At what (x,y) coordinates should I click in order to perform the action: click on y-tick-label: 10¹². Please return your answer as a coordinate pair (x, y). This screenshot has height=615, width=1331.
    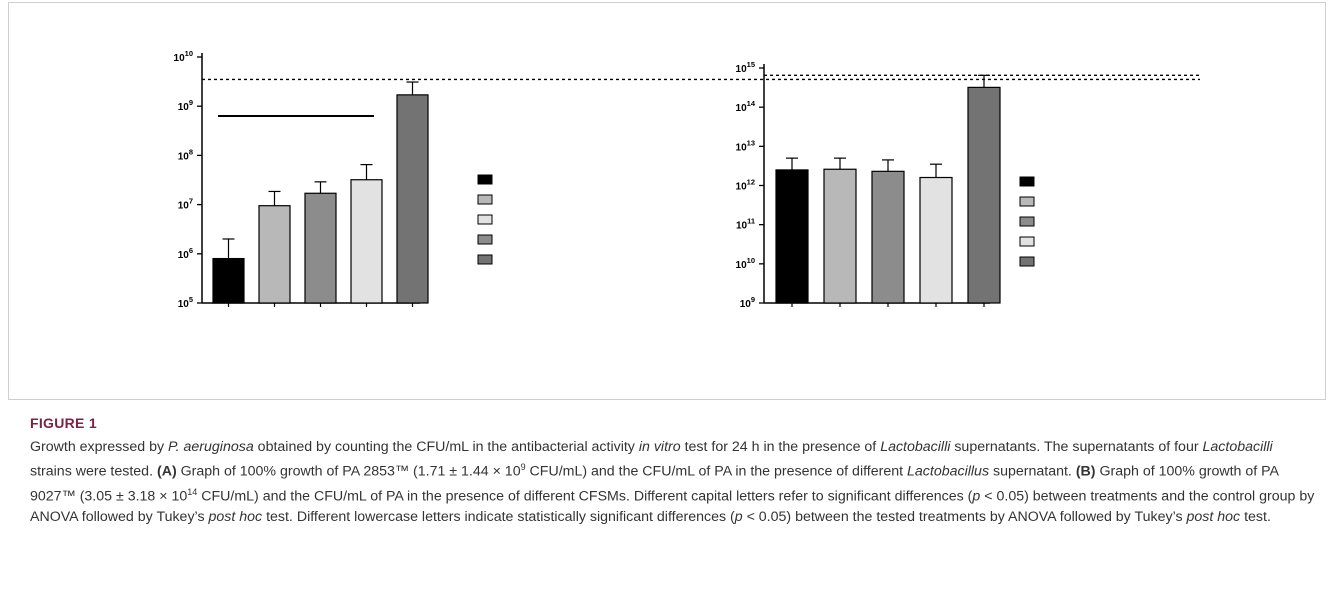
    Looking at the image, I should click on (745, 185).